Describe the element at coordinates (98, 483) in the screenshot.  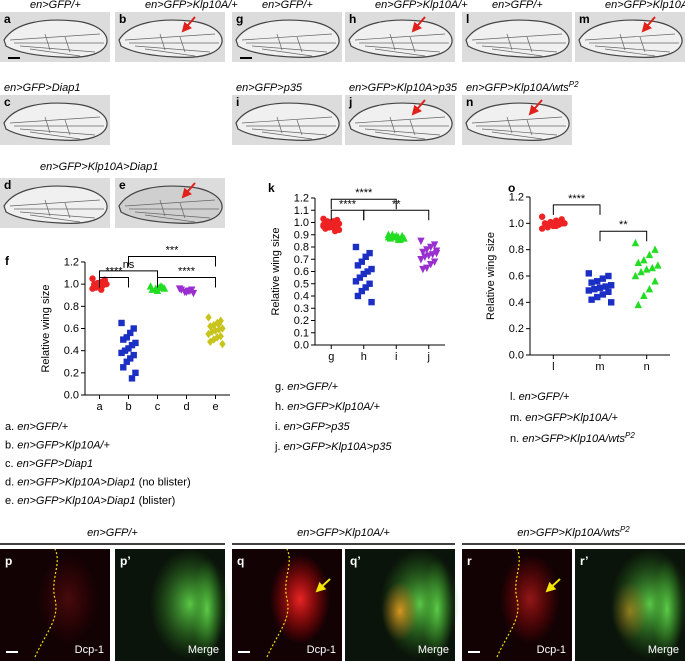
I see `genotype-label: d. en>GFP>Klp10A>Diap1 (no blister)` at that location.